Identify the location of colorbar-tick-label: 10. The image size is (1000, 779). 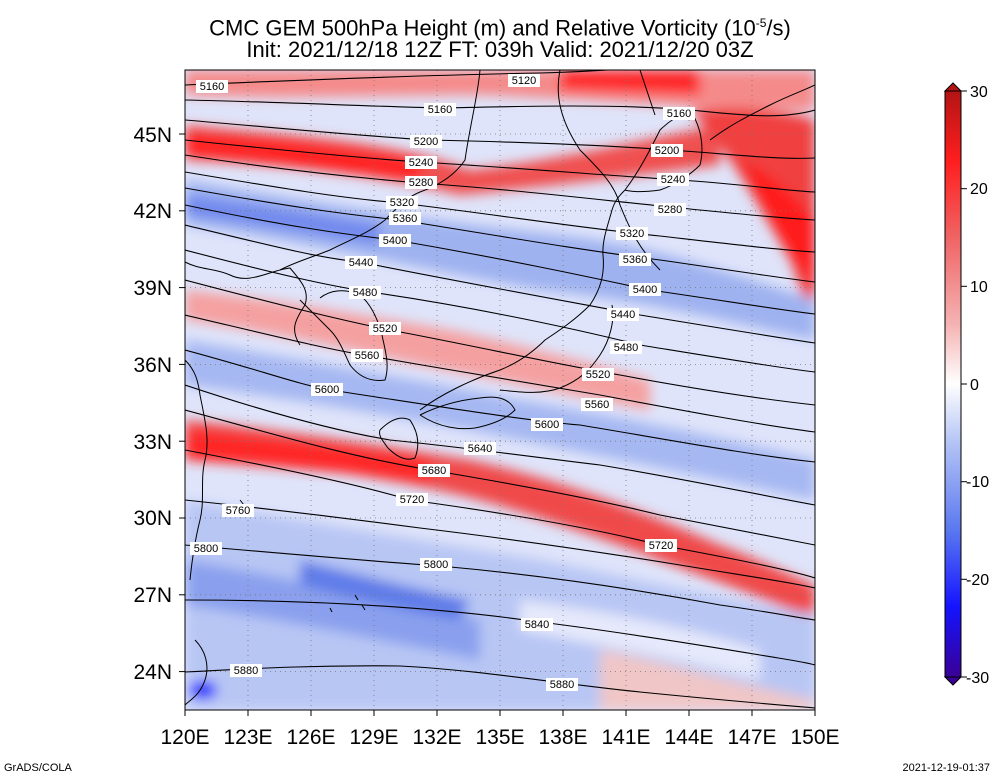
(979, 287).